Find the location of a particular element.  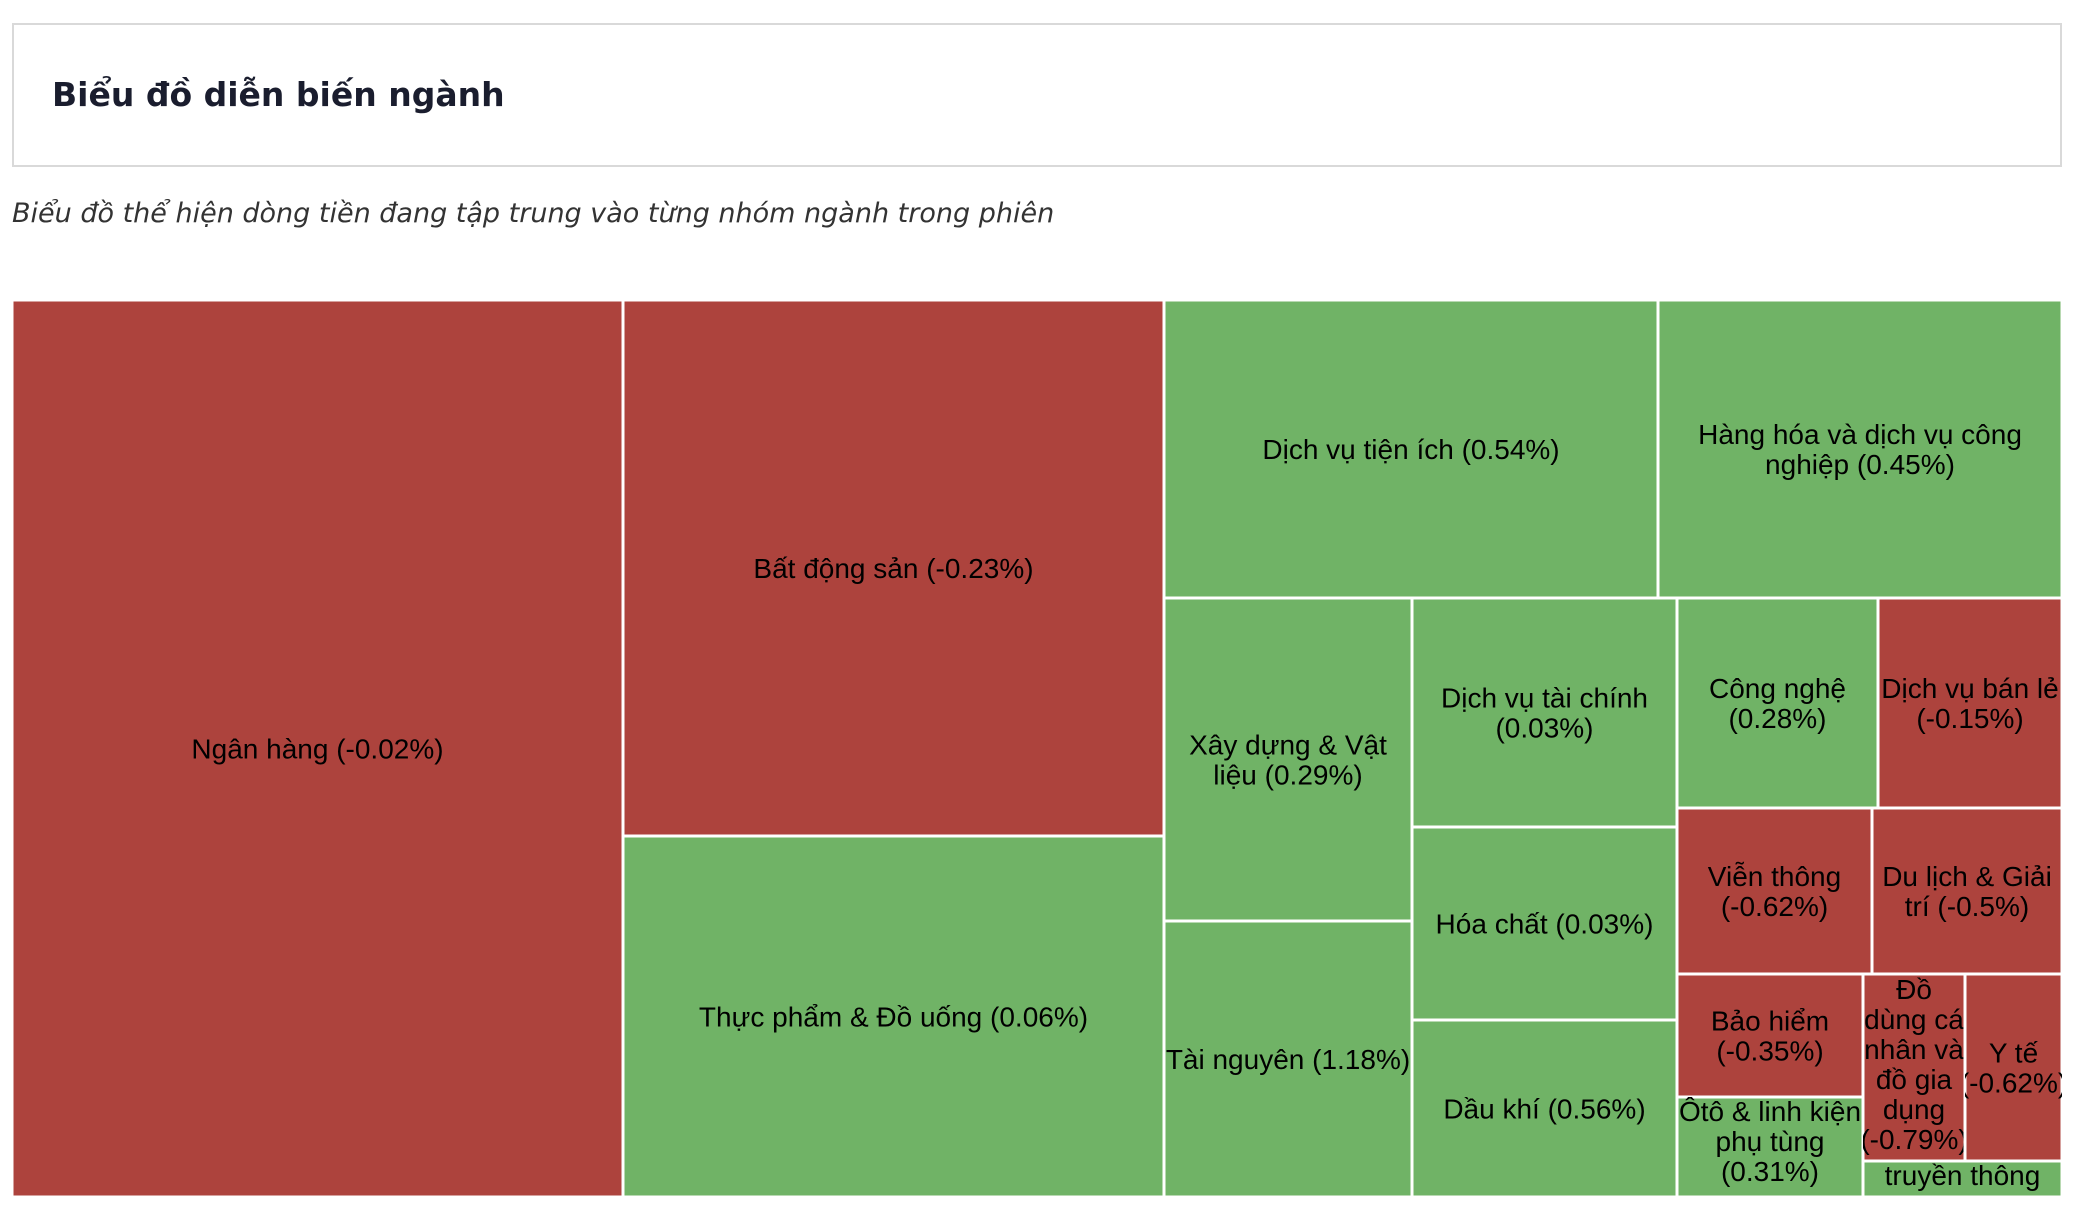

treemap-label-hoa-chat: Hóa chất (0.03%) is located at coordinates (1545, 924).